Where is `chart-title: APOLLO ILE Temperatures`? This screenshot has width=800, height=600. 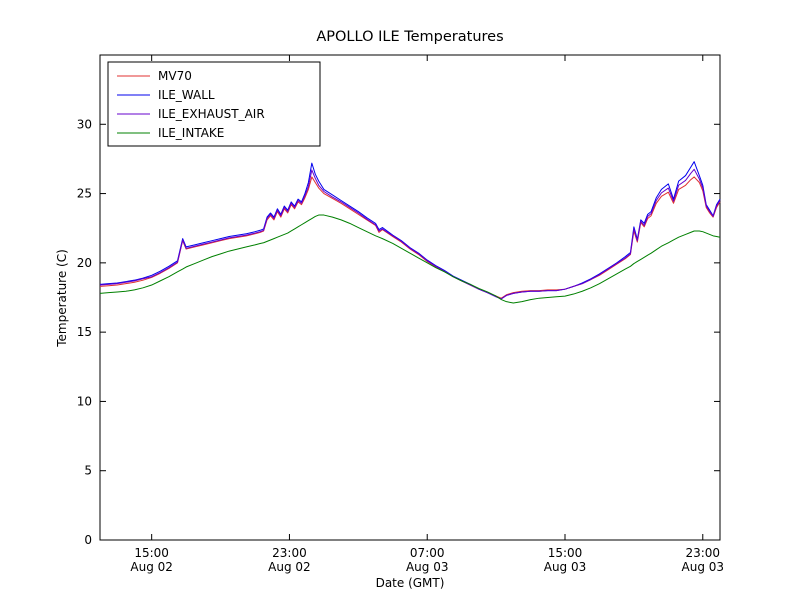 chart-title: APOLLO ILE Temperatures is located at coordinates (410, 37).